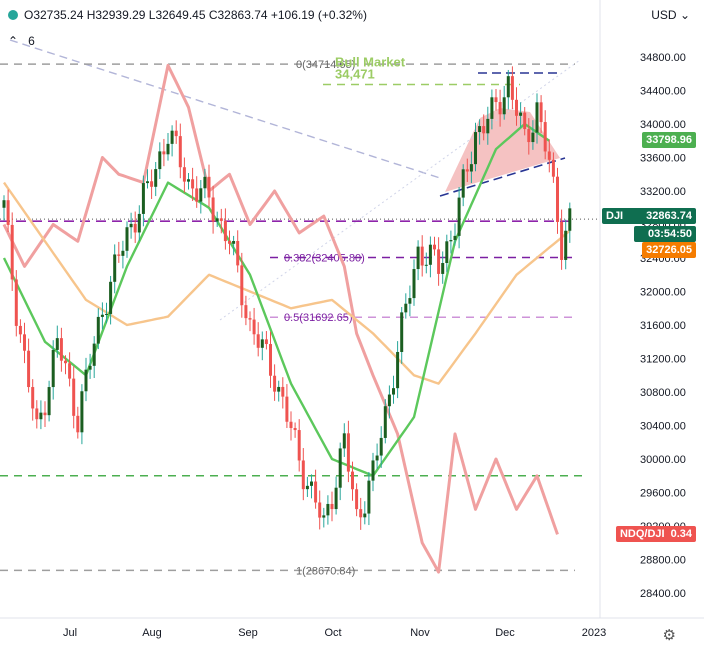 The image size is (704, 648). What do you see at coordinates (324, 259) in the screenshot?
I see `fib-level-label: 0.382(32405.80)` at bounding box center [324, 259].